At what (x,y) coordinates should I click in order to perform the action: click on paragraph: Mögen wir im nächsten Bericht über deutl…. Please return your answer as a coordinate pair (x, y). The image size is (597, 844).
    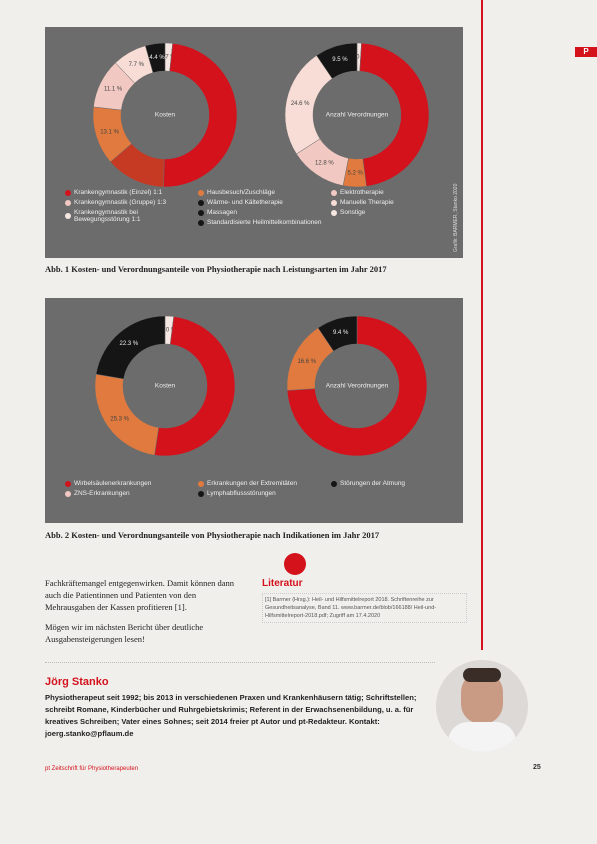
    Looking at the image, I should click on (124, 633).